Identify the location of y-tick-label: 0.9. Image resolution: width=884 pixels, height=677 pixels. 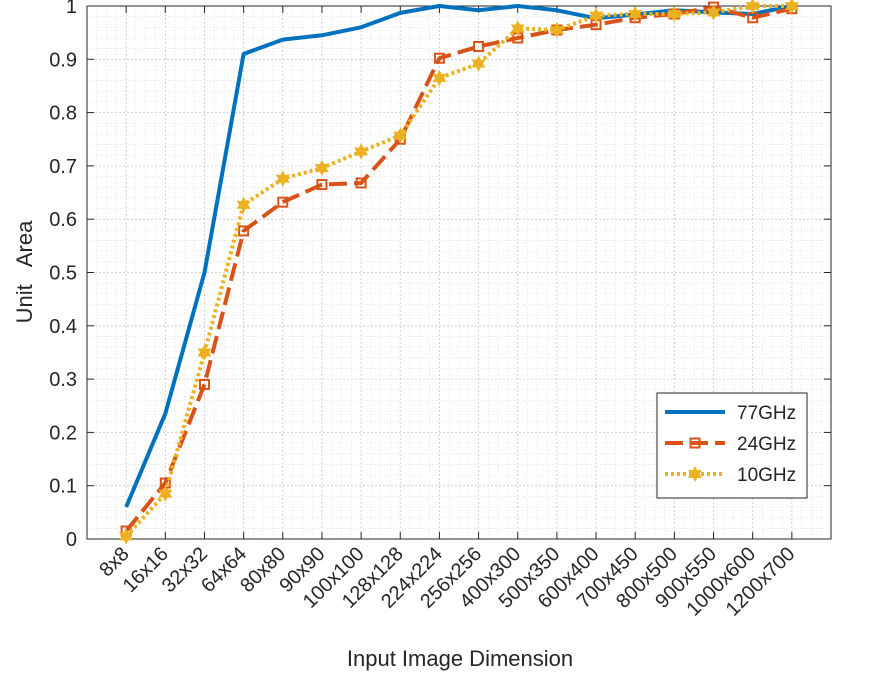
(63, 60).